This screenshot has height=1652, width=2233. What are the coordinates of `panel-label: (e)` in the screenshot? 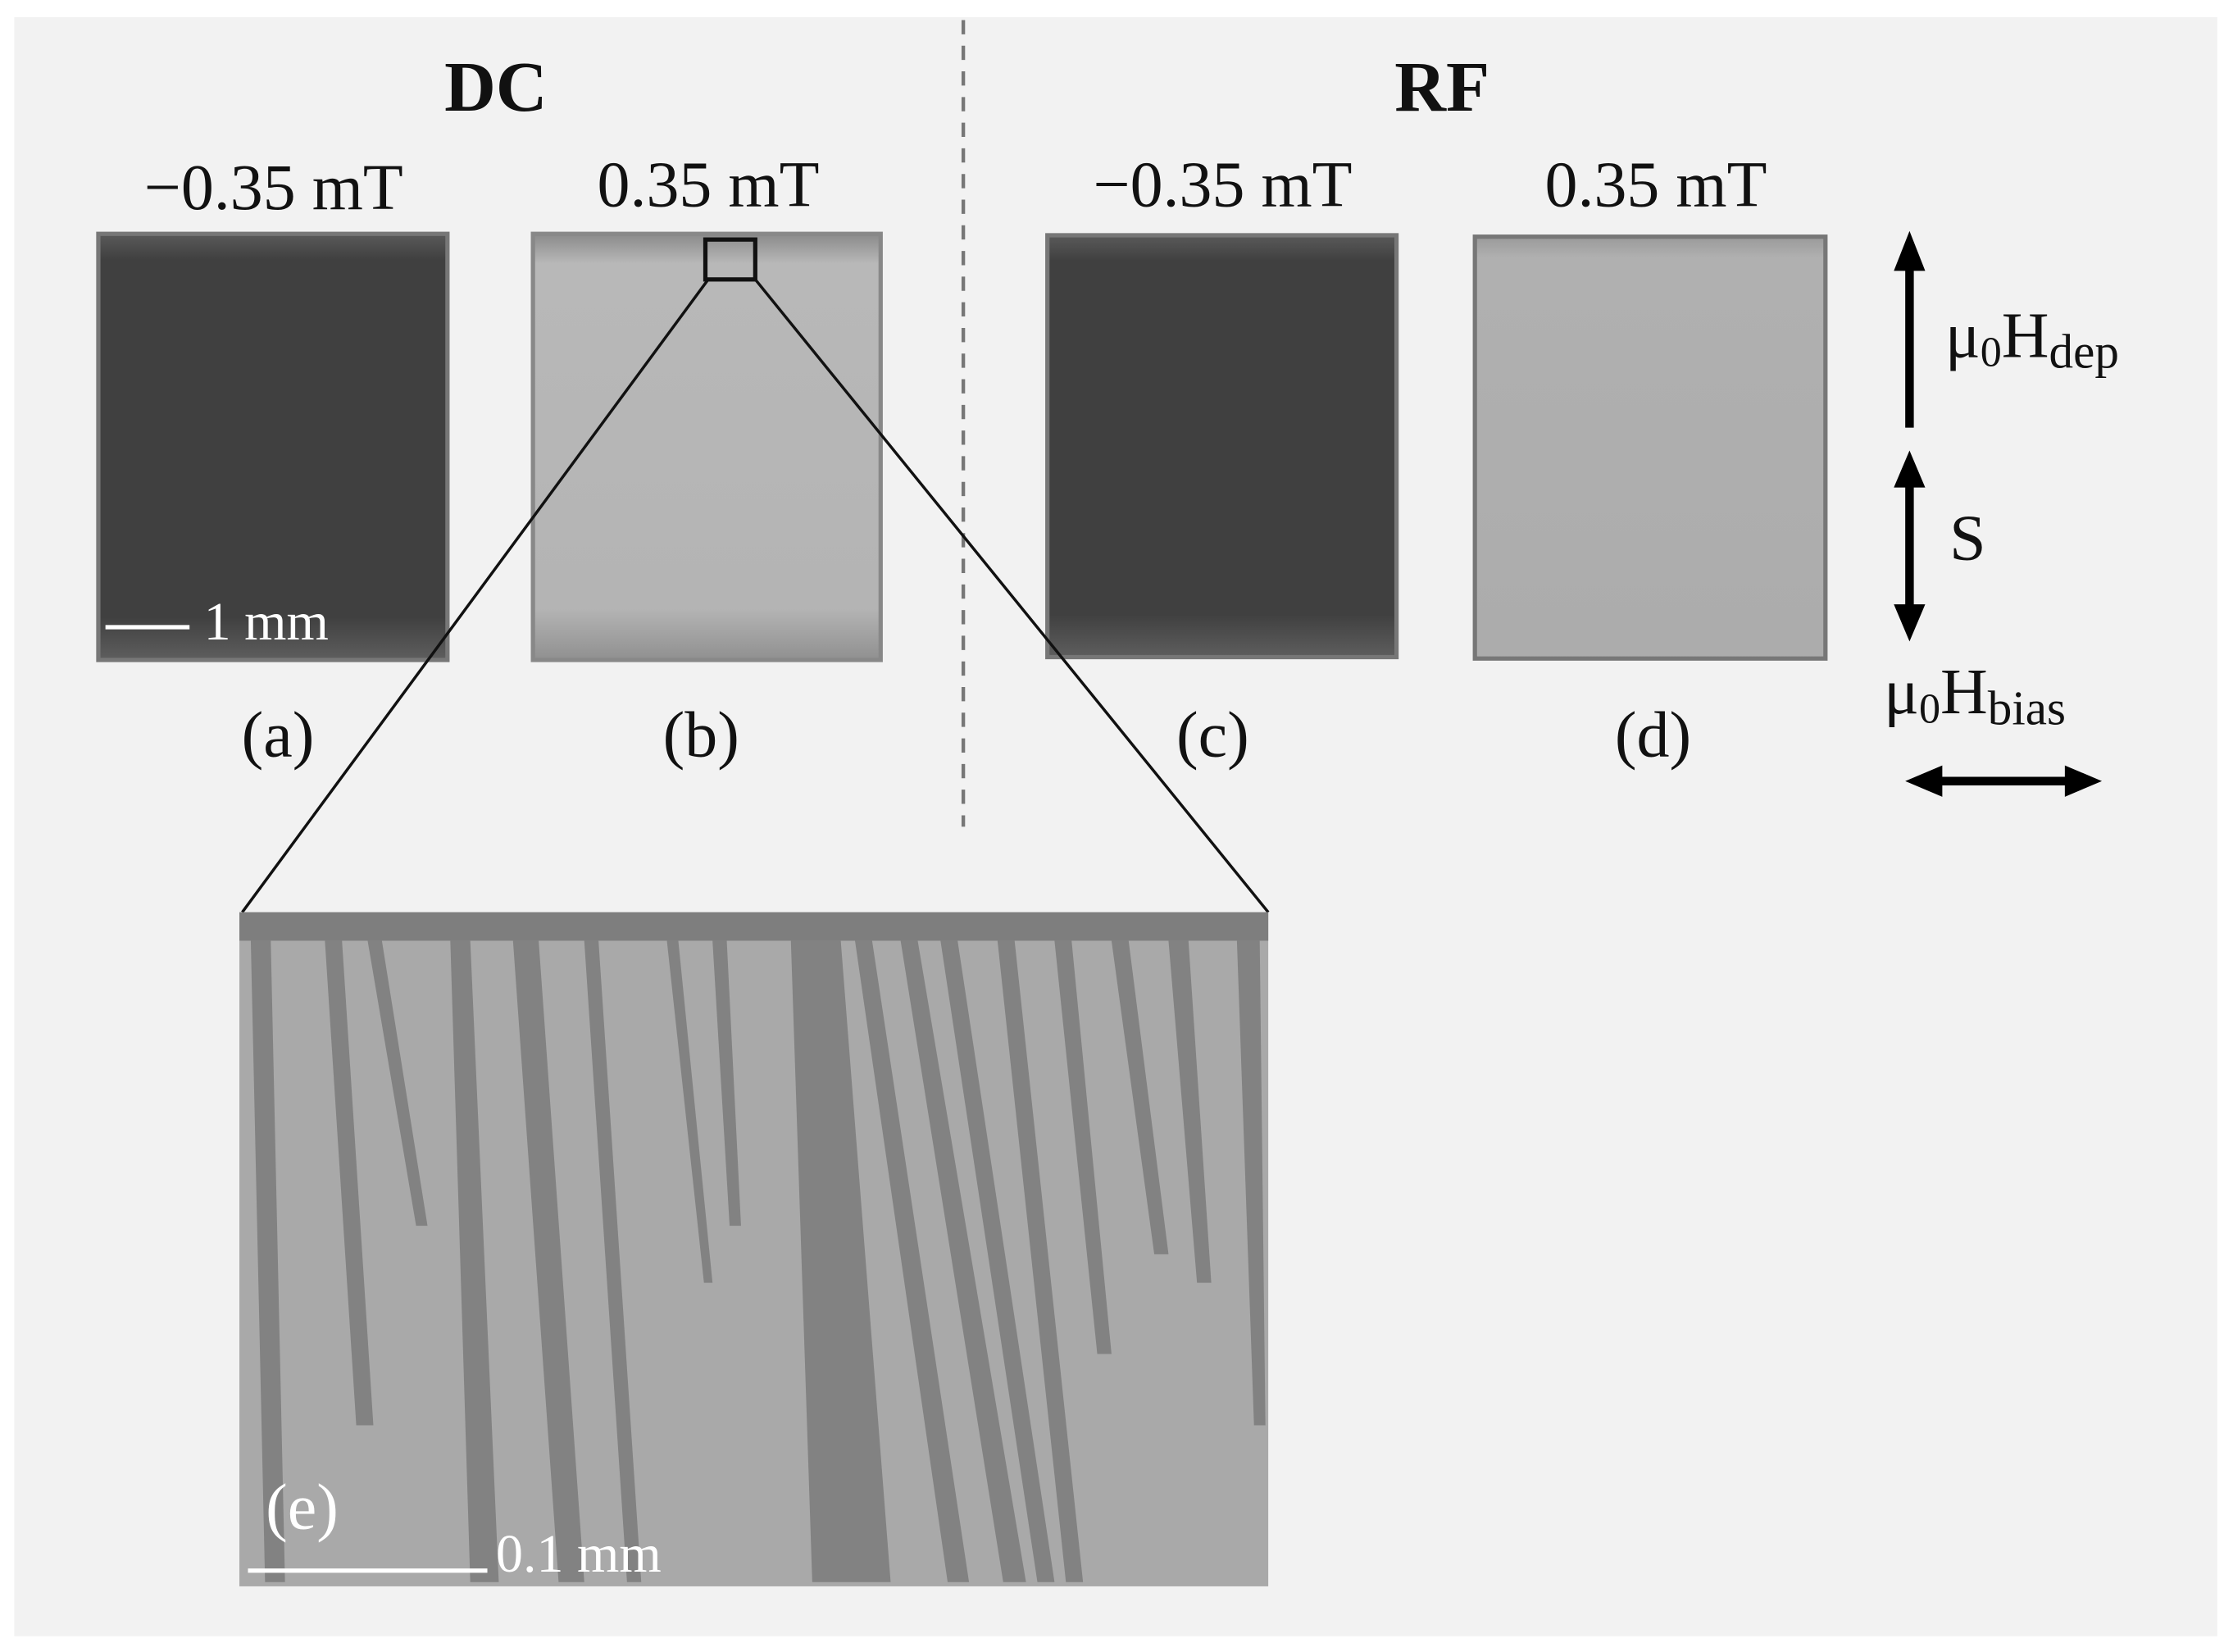 It's located at (302, 1508).